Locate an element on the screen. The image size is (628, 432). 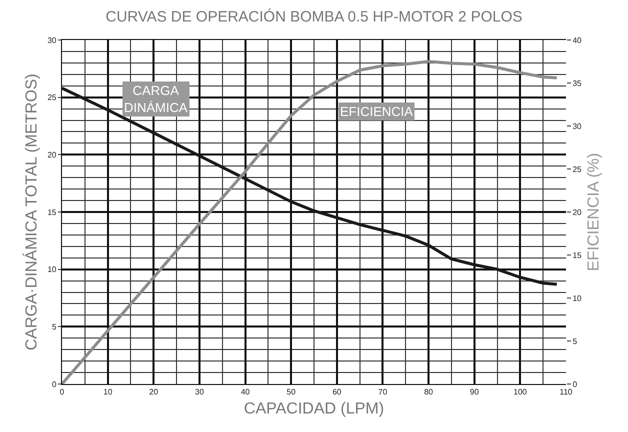
y-tick-label: 20 is located at coordinates (52, 155).